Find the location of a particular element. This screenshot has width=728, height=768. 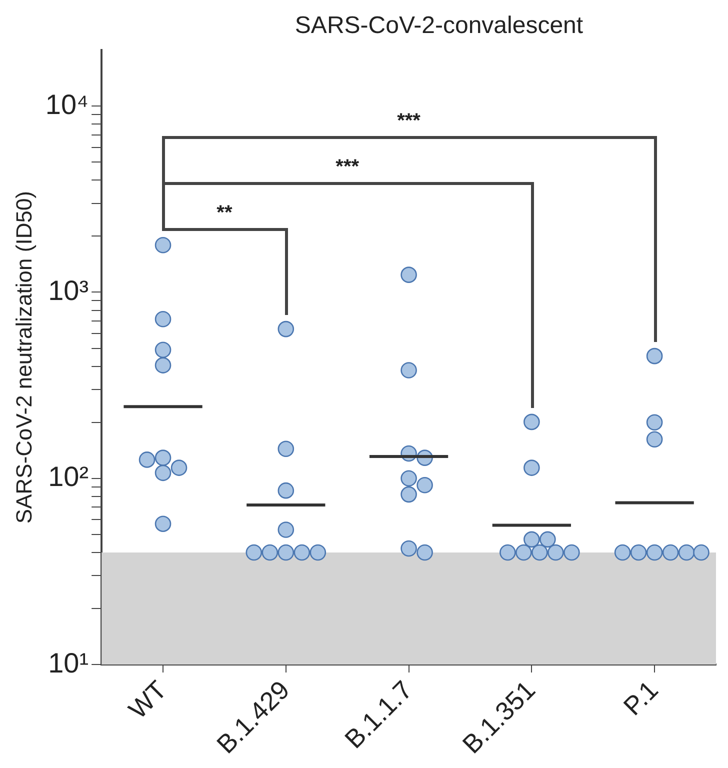

y-axis-title: SARS-CoV-2 neutralization (ID50) is located at coordinates (23, 357).